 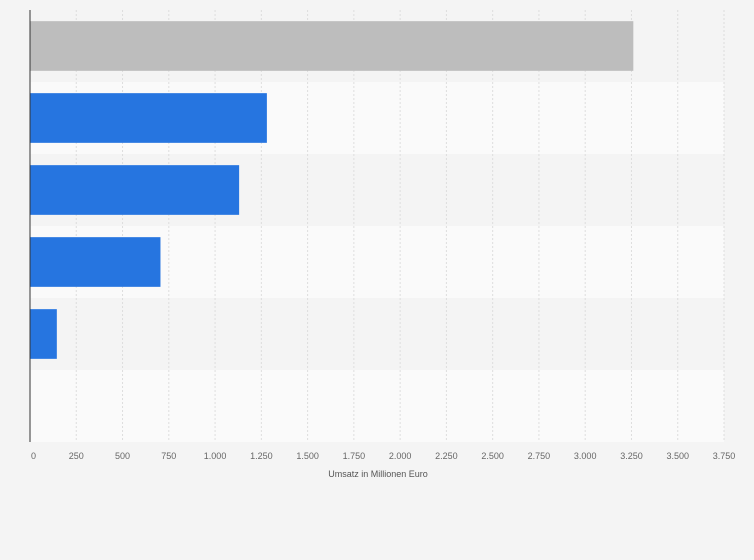 I want to click on x-tick-label: 1.250, so click(x=261, y=456).